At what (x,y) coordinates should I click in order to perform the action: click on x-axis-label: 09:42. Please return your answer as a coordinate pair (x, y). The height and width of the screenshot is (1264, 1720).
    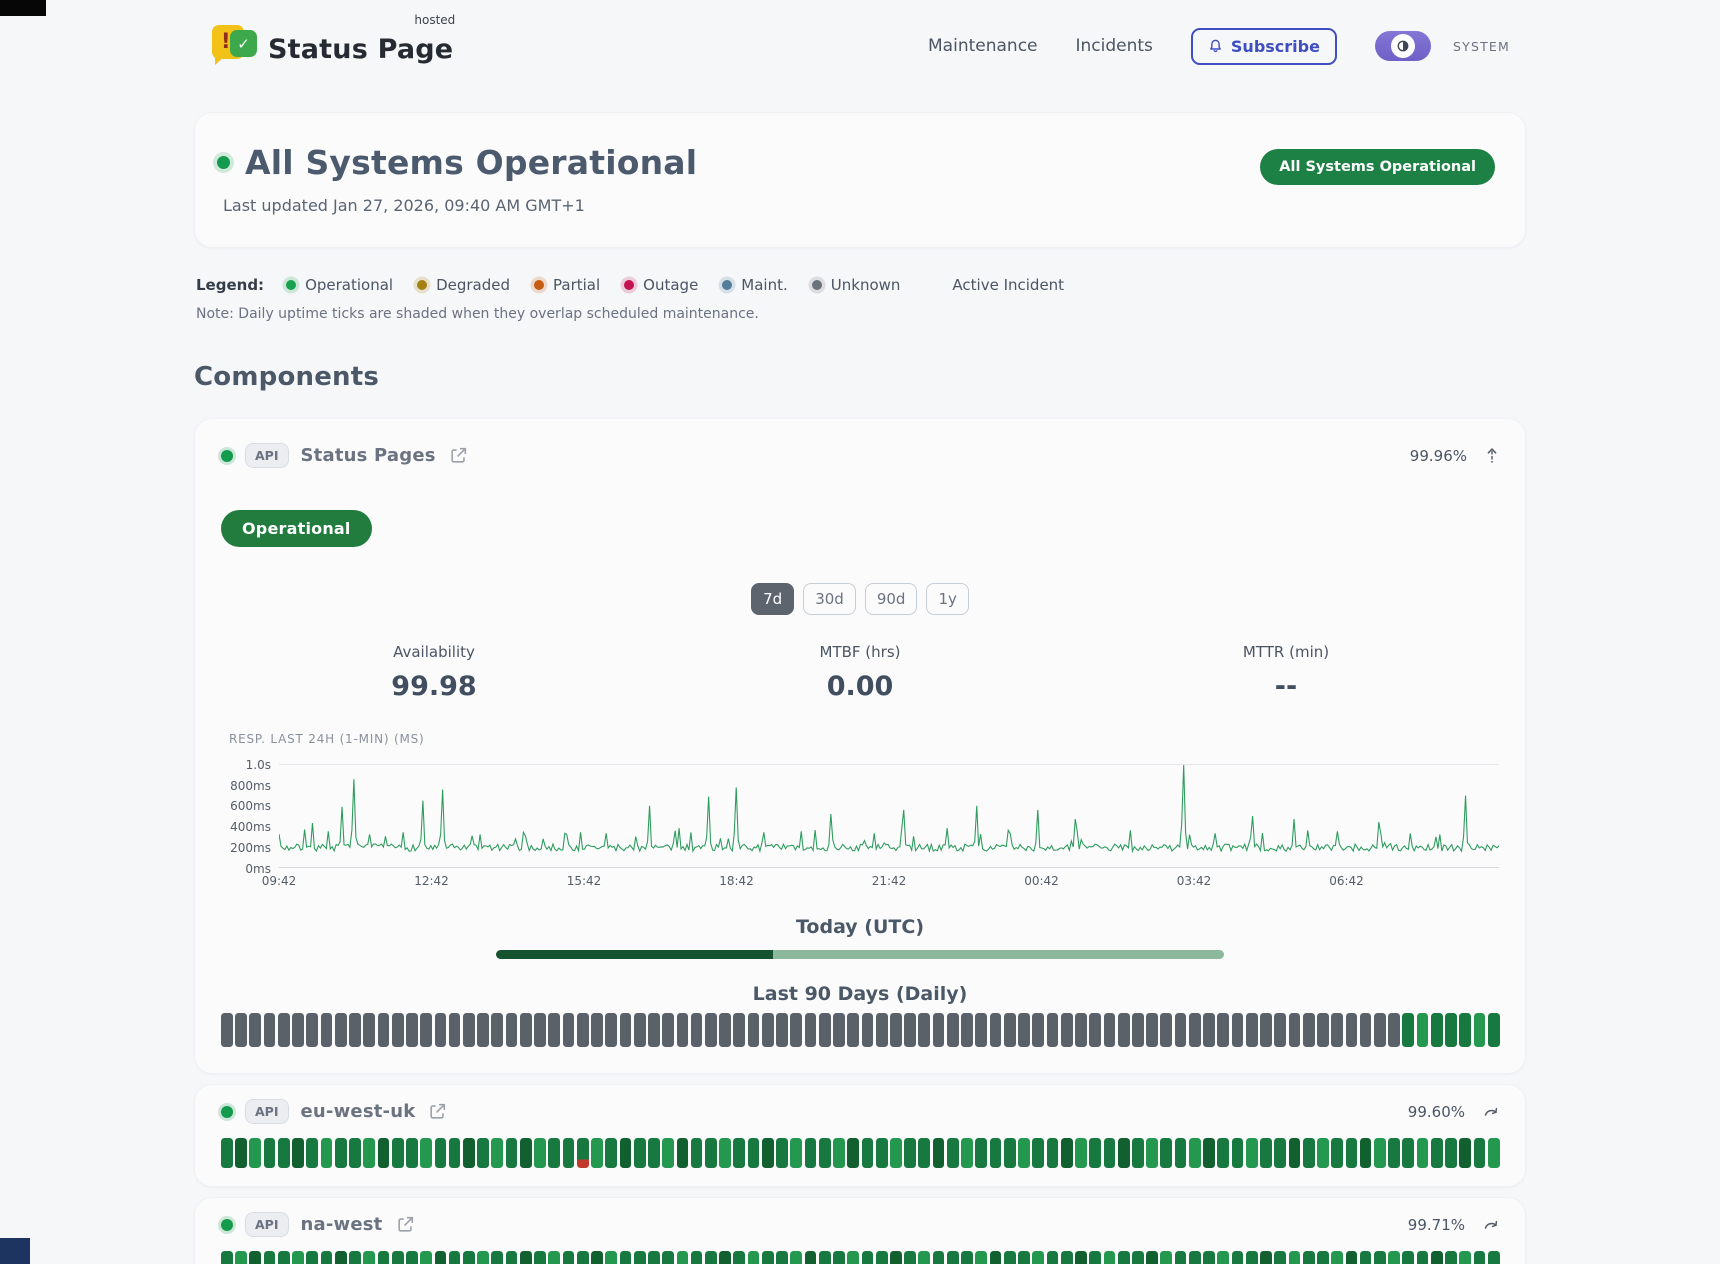
    Looking at the image, I should click on (279, 881).